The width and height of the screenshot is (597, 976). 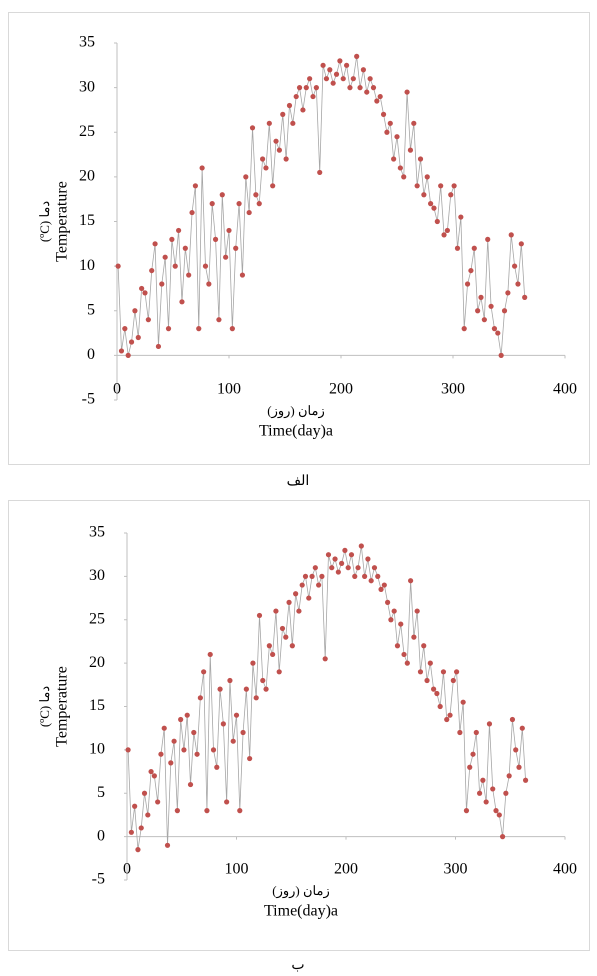 What do you see at coordinates (296, 431) in the screenshot?
I see `x-axis-title: Time(day)a` at bounding box center [296, 431].